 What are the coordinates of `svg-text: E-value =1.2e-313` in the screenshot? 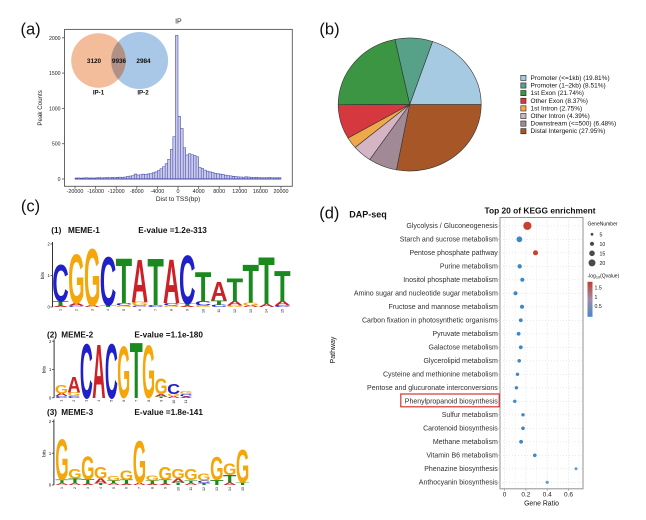 It's located at (172, 230).